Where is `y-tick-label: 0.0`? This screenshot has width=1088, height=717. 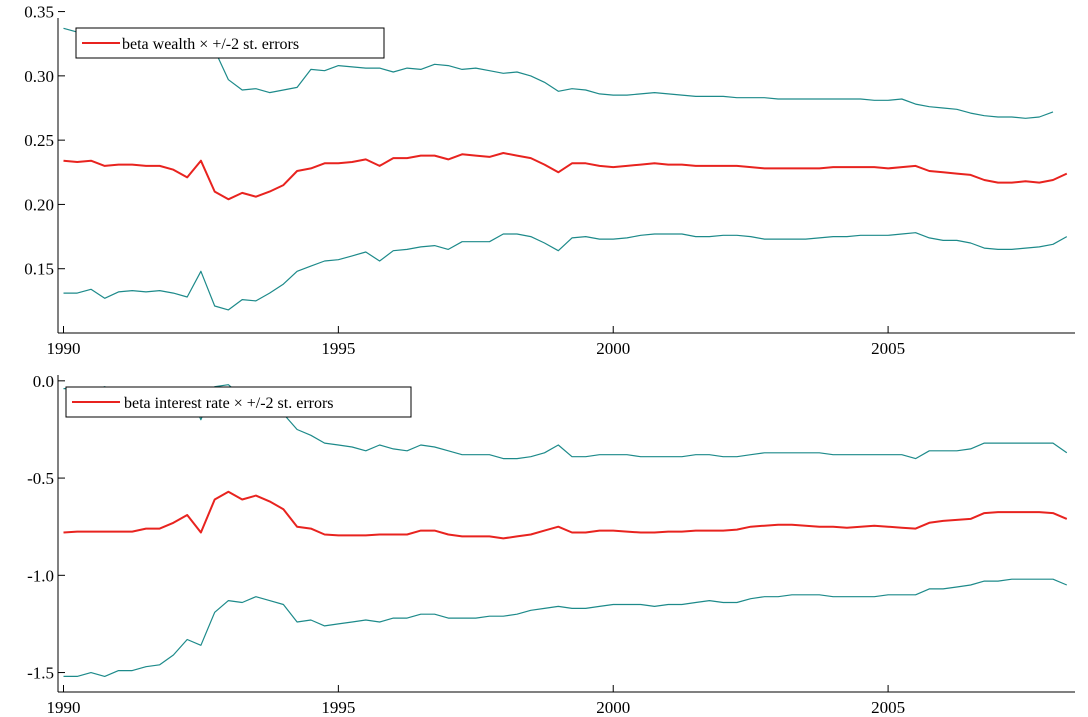 y-tick-label: 0.0 is located at coordinates (43, 381).